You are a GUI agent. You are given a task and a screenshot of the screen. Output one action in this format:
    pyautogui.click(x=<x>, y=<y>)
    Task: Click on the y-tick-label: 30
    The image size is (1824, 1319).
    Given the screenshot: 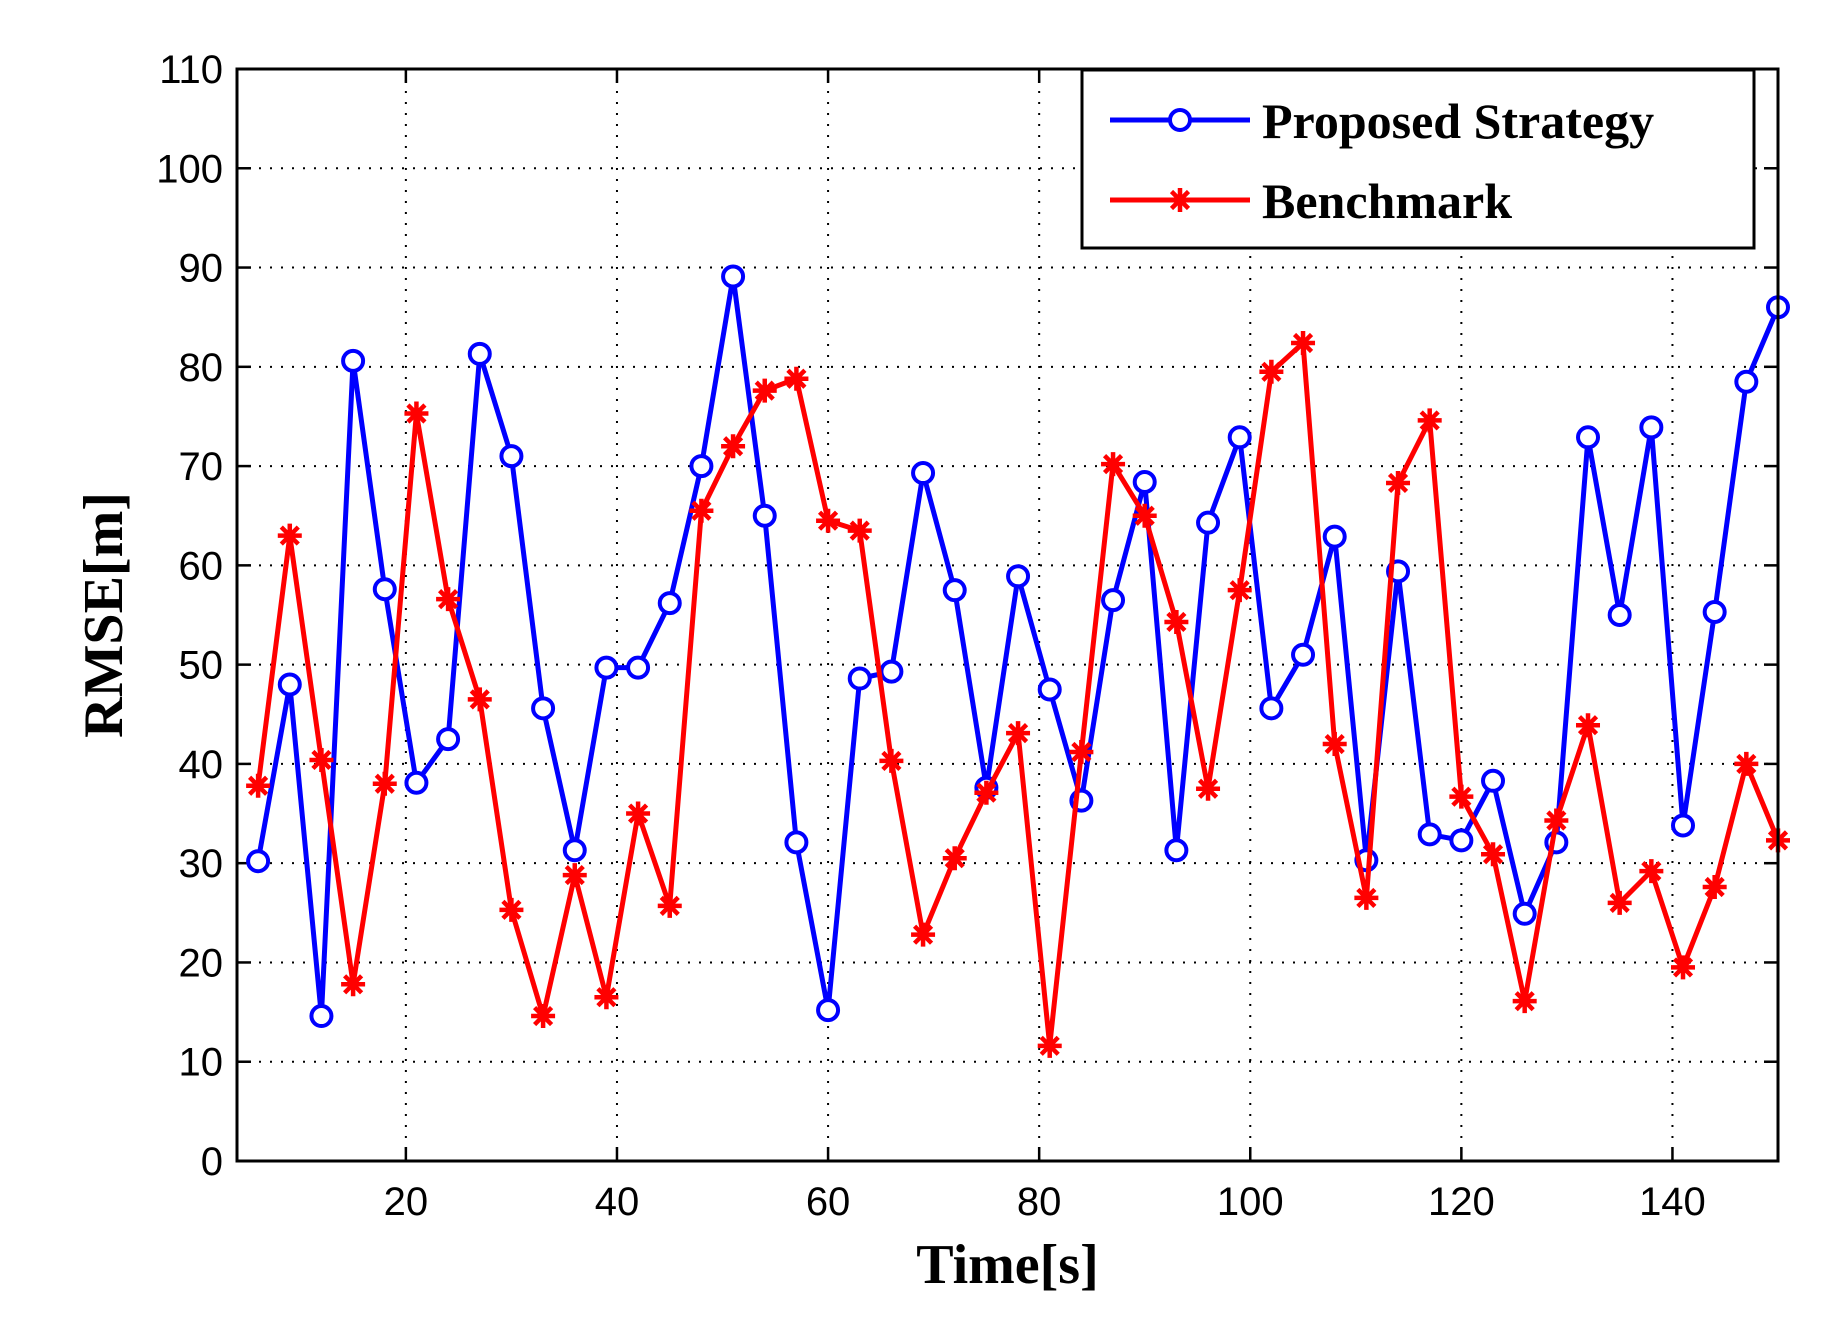 What is the action you would take?
    pyautogui.click(x=201, y=864)
    